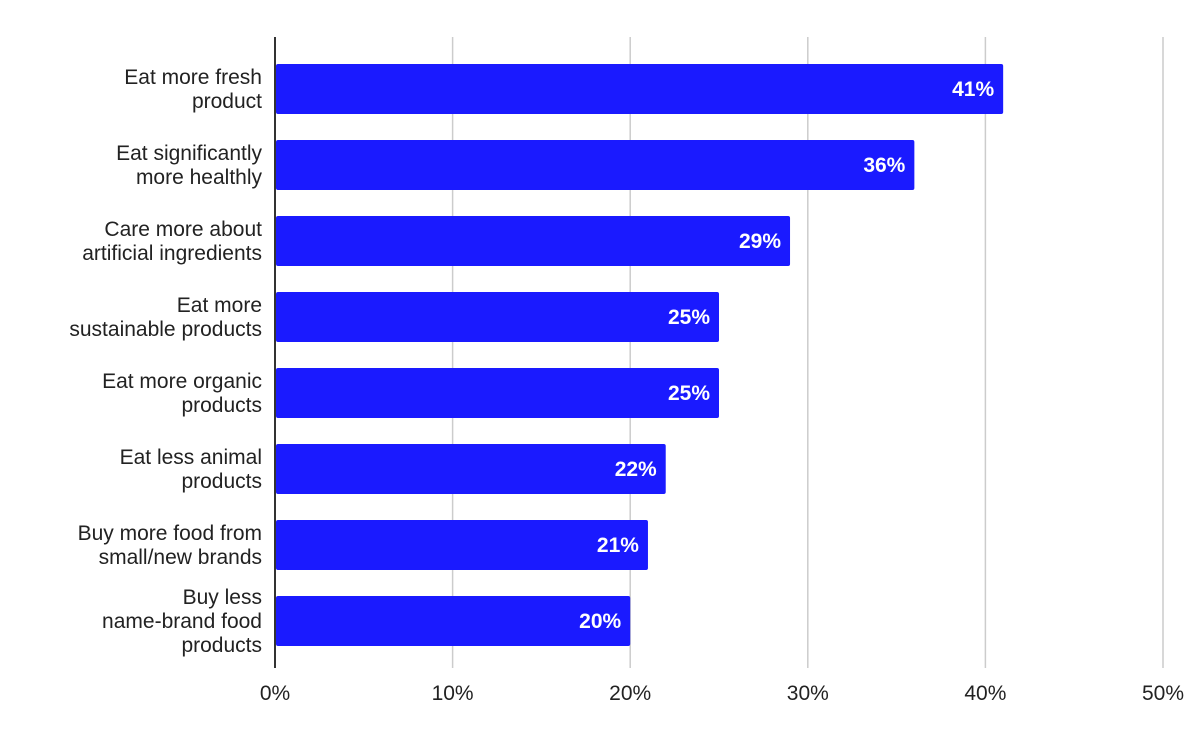 The height and width of the screenshot is (742, 1200). Describe the element at coordinates (222, 597) in the screenshot. I see `category-label-line: Buy less` at that location.